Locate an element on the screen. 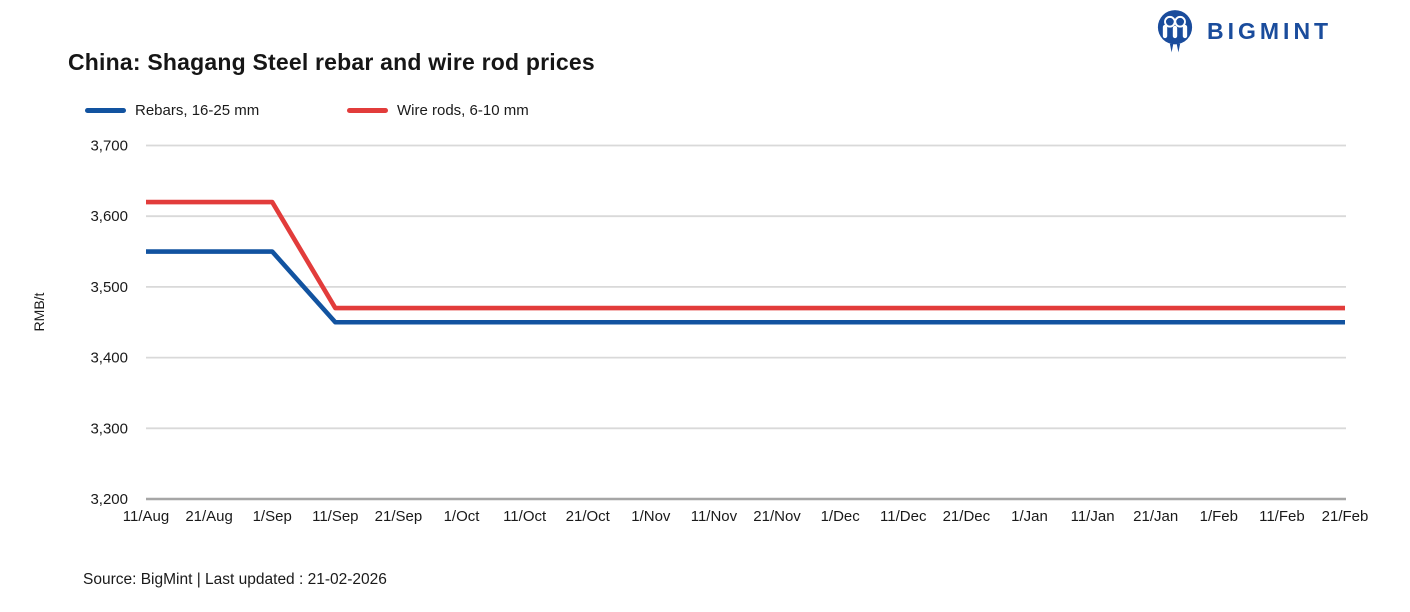  bigmint-logo: BIGMINT is located at coordinates (1244, 31).